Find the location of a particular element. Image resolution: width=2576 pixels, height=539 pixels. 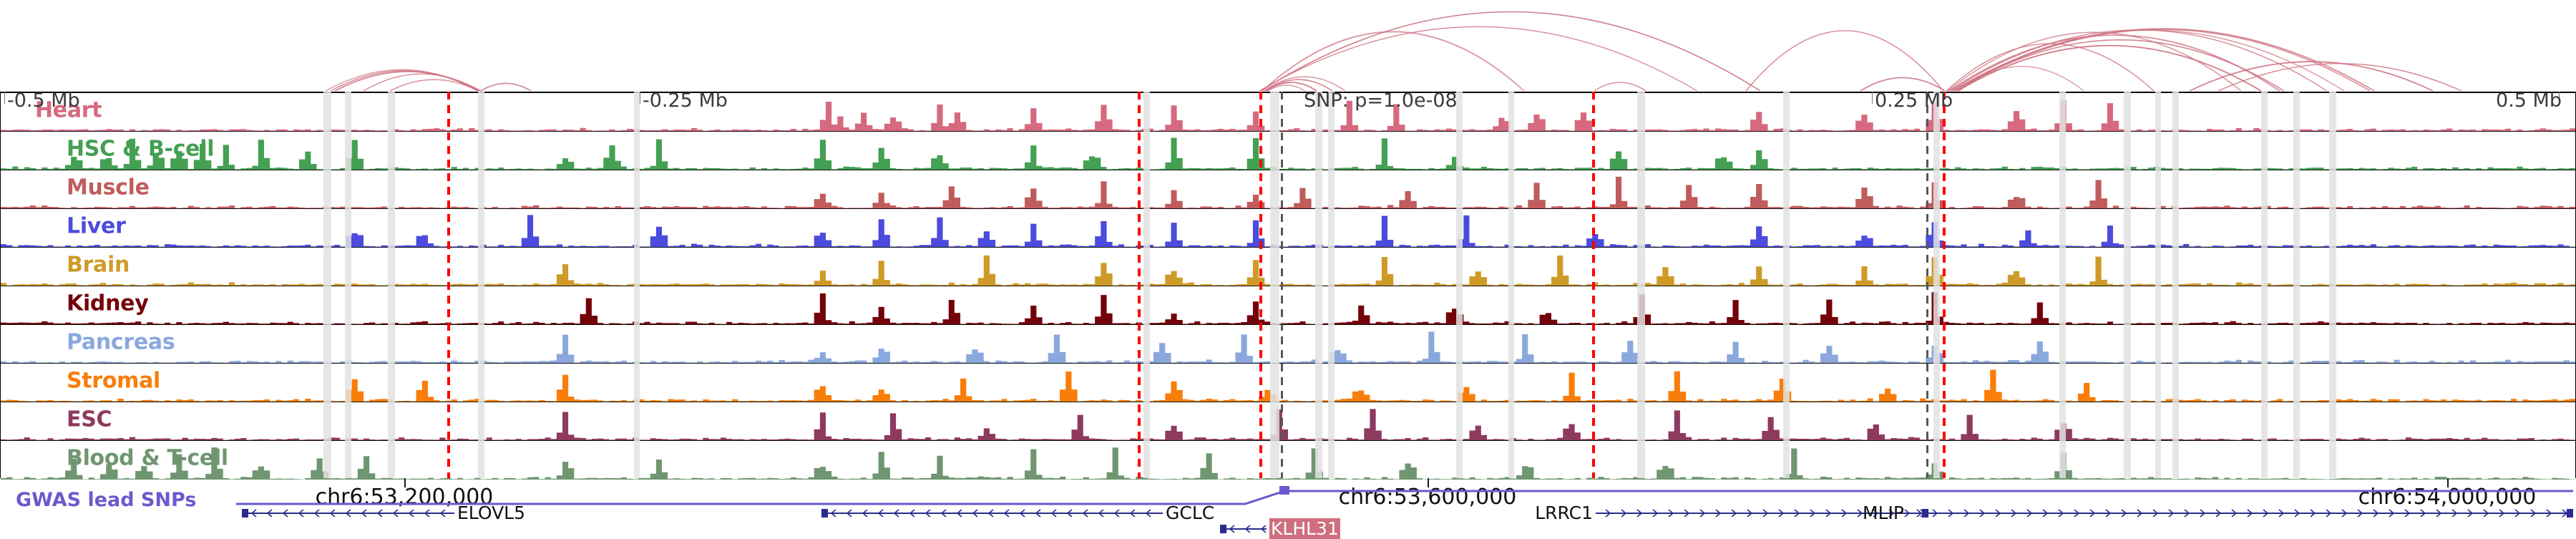

gwas-lead-snps-track: GWAS lead SNPs is located at coordinates (1288, 499).